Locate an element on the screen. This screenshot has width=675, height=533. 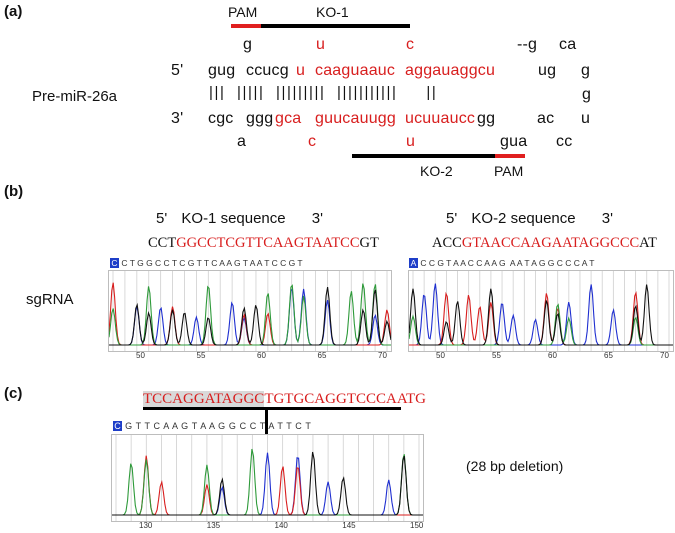
ko1-title: 5' KO-1 sequence 3' is located at coordinates (239, 218).